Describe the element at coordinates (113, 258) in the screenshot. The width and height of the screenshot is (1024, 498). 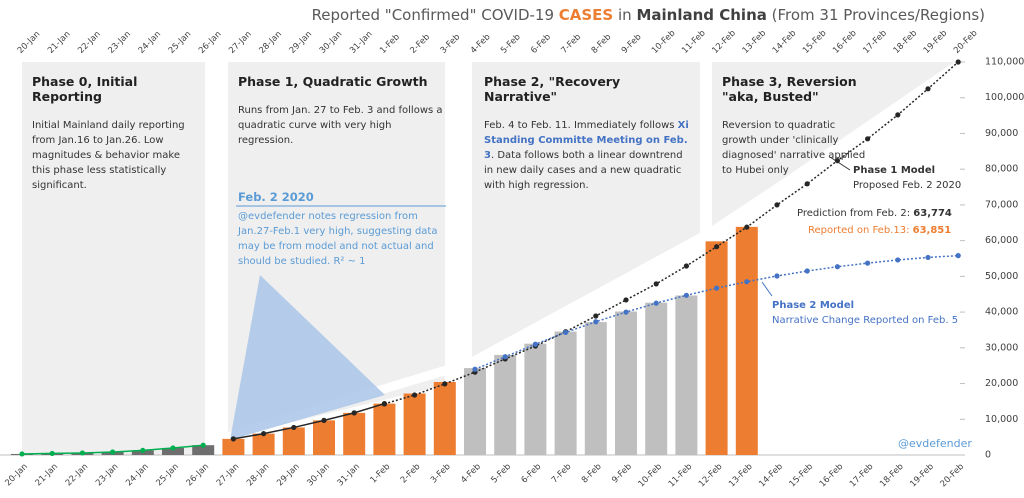
I see `phase0-panel` at that location.